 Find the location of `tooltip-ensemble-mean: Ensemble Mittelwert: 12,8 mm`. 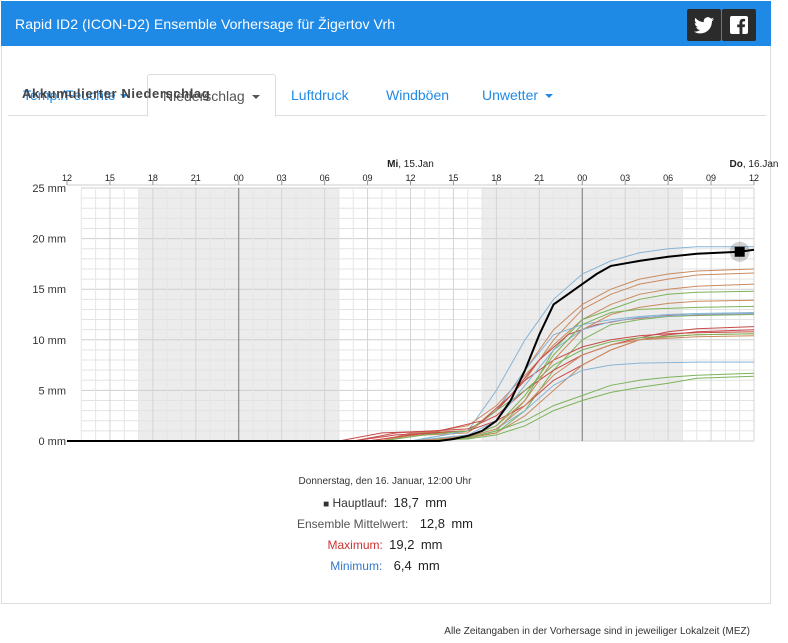

tooltip-ensemble-mean: Ensemble Mittelwert: 12,8 mm is located at coordinates (385, 523).